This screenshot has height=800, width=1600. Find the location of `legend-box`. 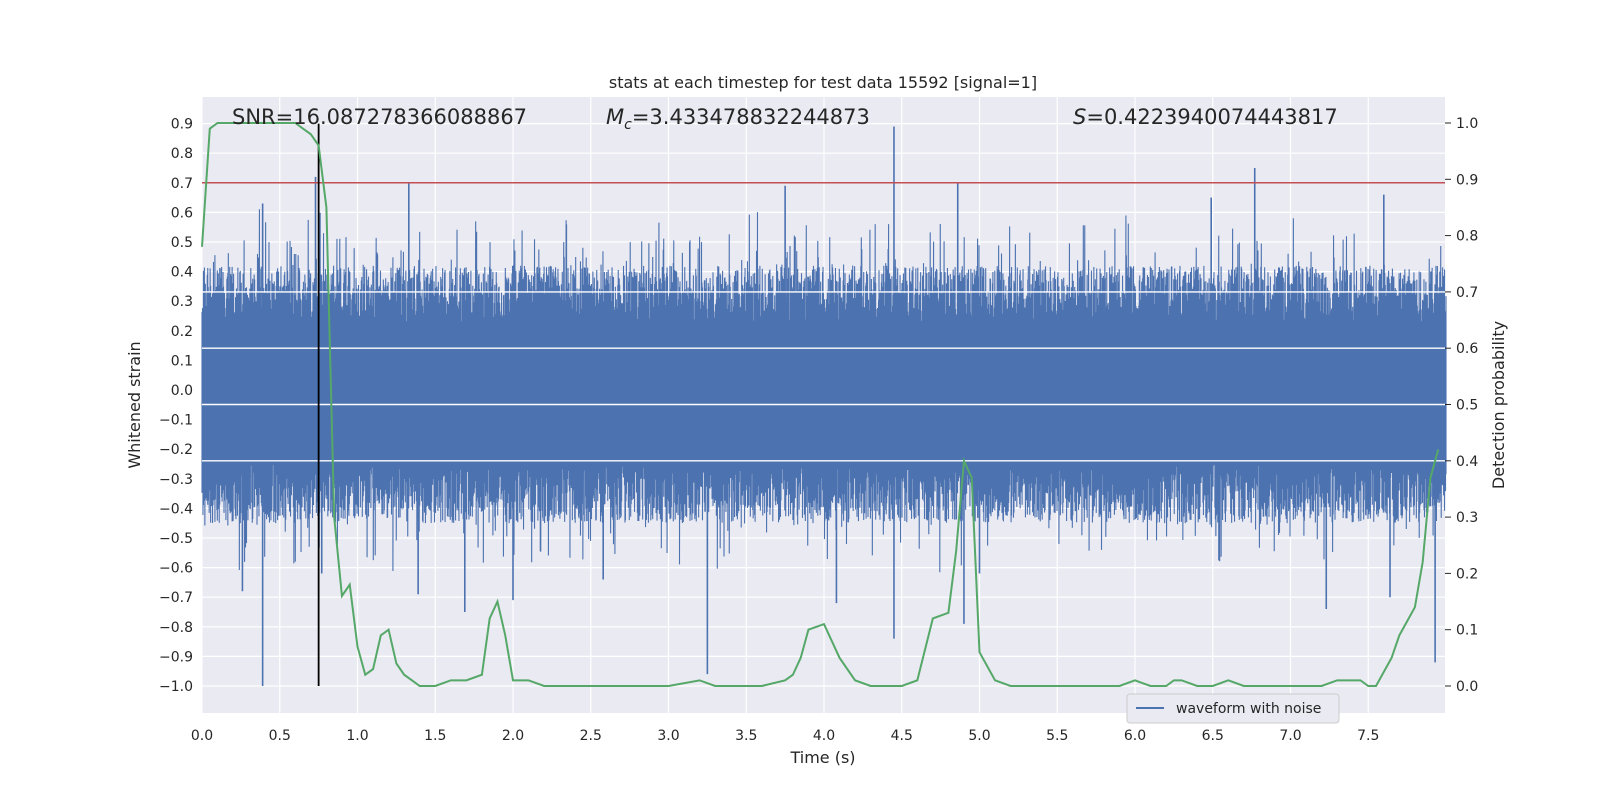

legend-box is located at coordinates (1233, 708).